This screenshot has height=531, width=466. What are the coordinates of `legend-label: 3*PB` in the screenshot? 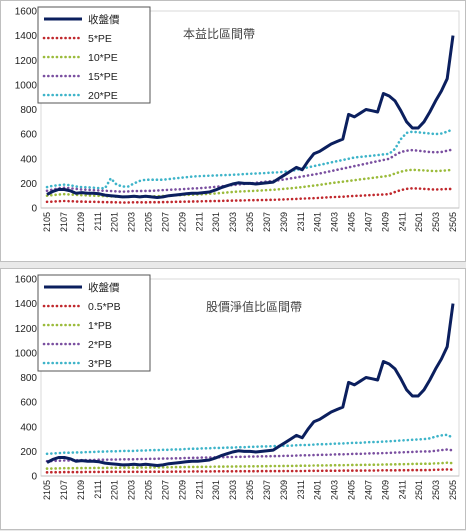 It's located at (100, 364).